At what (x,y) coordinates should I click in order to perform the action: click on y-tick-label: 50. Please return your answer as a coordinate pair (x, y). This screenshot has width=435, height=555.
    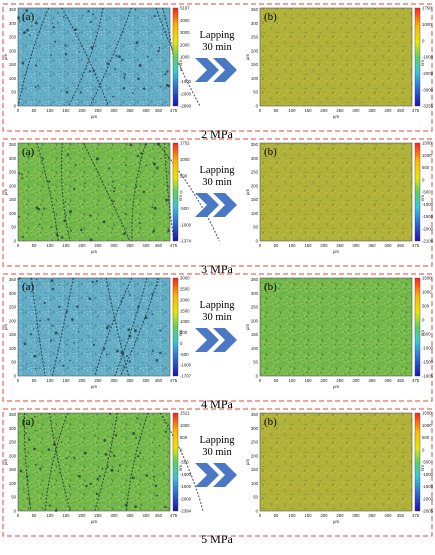
    Looking at the image, I should click on (255, 497).